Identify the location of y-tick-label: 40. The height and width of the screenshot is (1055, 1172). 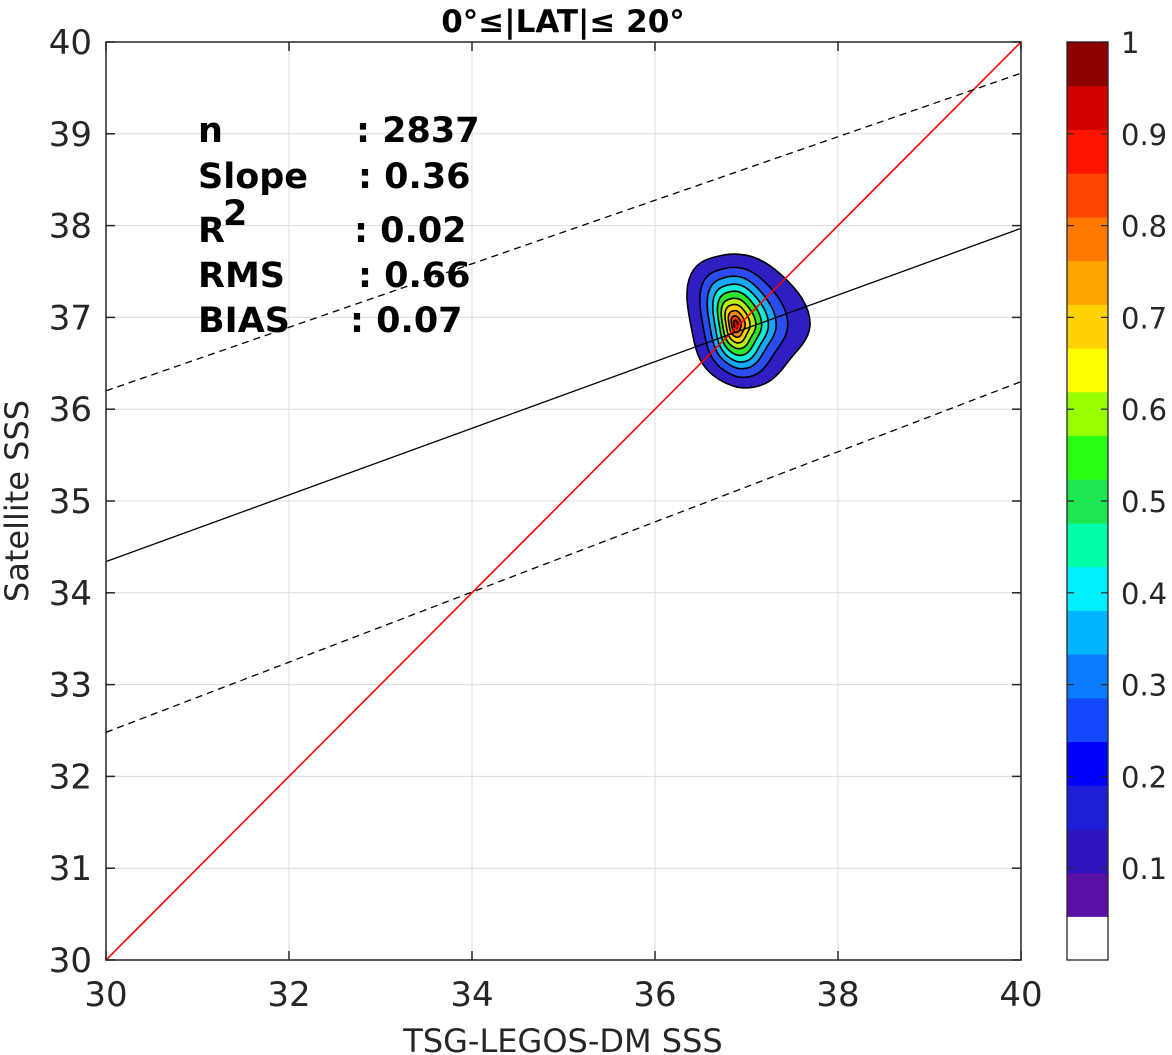
(70, 43).